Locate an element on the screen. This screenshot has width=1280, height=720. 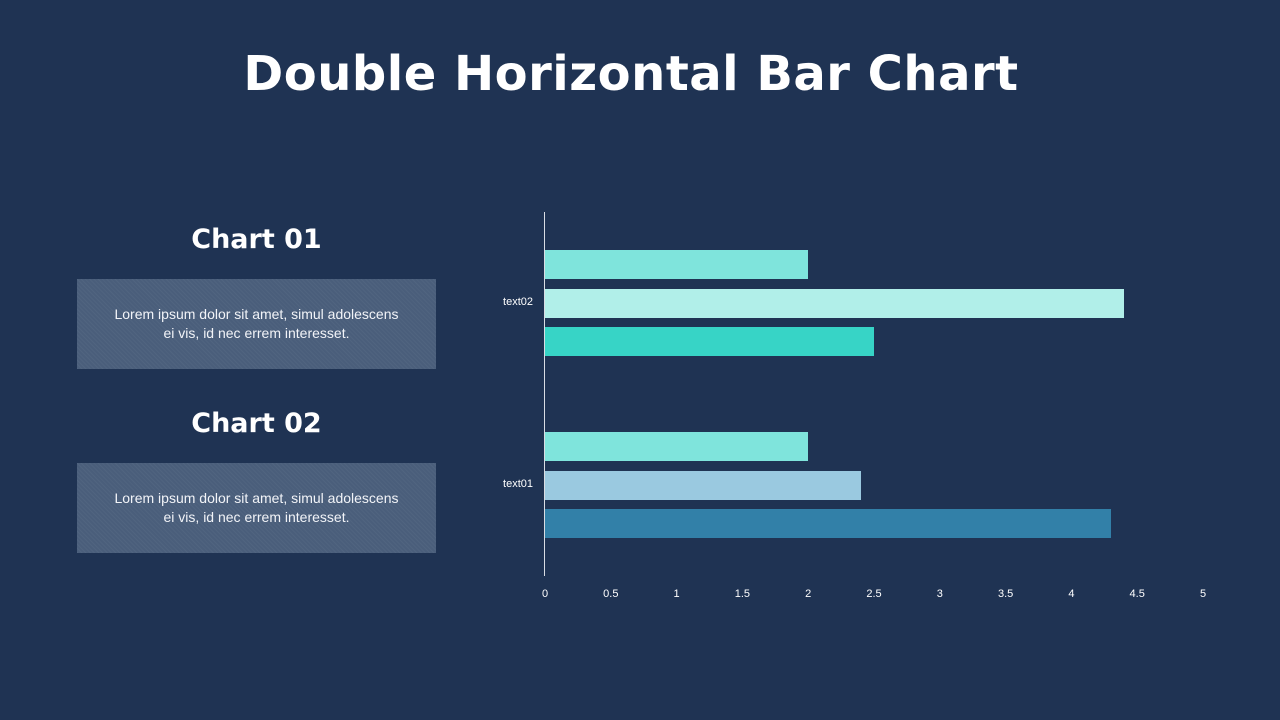
category-label-text01: text01 is located at coordinates (518, 484).